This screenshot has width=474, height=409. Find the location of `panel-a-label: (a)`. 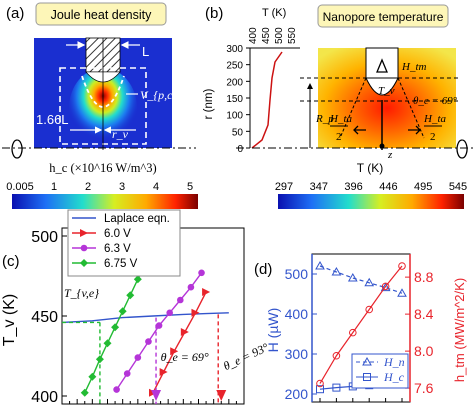

panel-a-label: (a) is located at coordinates (15, 13).